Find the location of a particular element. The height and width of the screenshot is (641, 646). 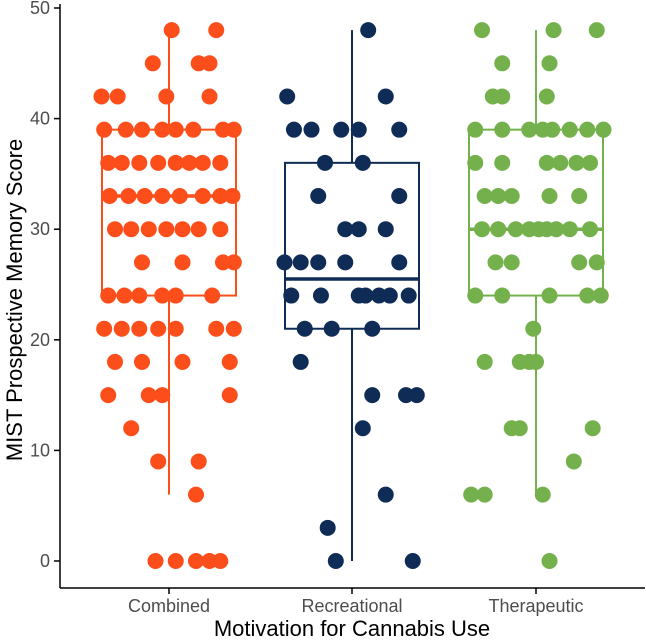

y-ticks: 0 10 20 30 40 50 is located at coordinates (45, 285).